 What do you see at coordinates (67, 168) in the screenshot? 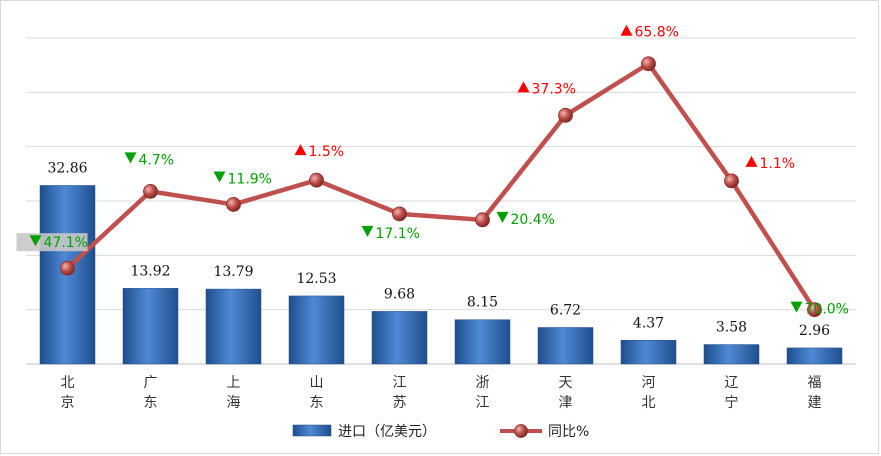
I see `bar-value-label: 32.86` at bounding box center [67, 168].